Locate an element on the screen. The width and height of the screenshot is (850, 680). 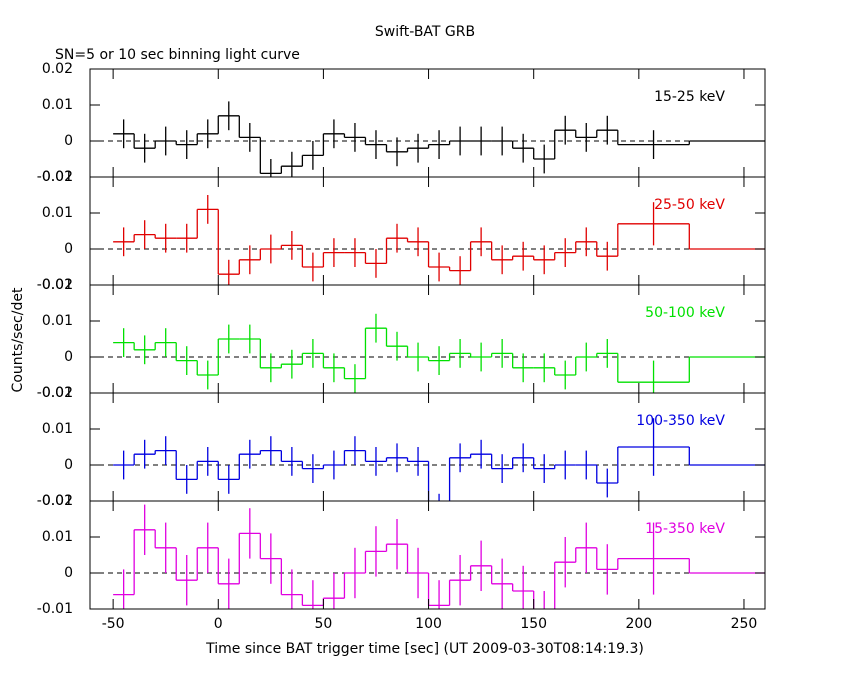
band-label: 15-350 keV is located at coordinates (685, 529).